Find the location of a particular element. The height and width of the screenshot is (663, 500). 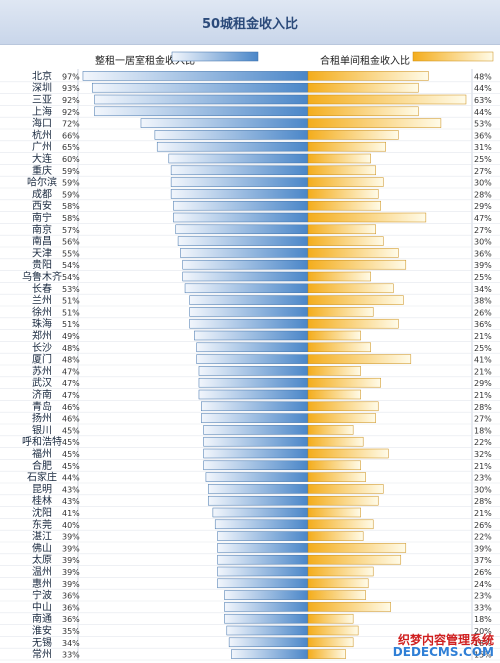

category-label: 海口 is located at coordinates (42, 123).